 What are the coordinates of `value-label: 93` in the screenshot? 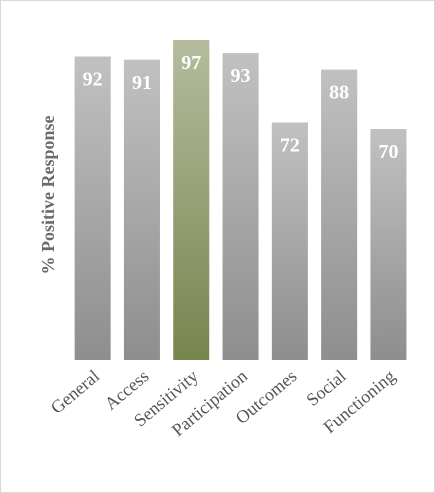 It's located at (241, 76).